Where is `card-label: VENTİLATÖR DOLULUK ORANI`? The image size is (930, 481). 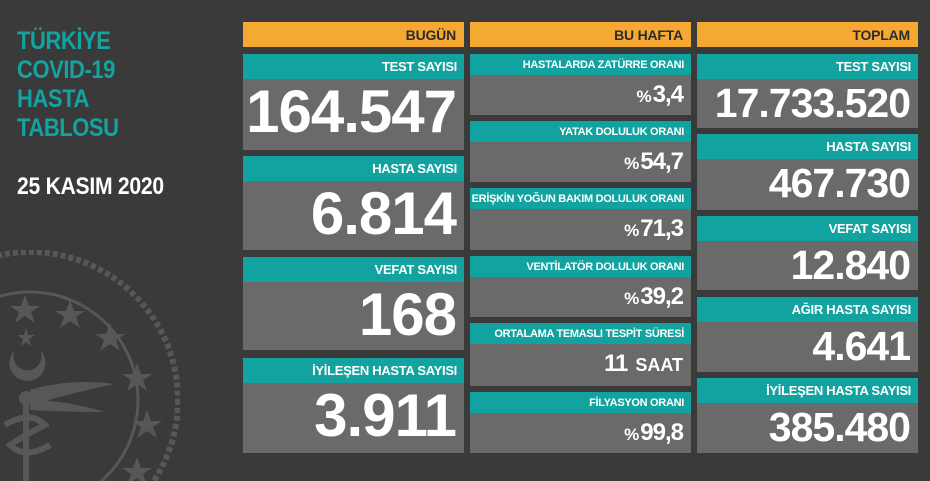 card-label: VENTİLATÖR DOLULUK ORANI is located at coordinates (580, 266).